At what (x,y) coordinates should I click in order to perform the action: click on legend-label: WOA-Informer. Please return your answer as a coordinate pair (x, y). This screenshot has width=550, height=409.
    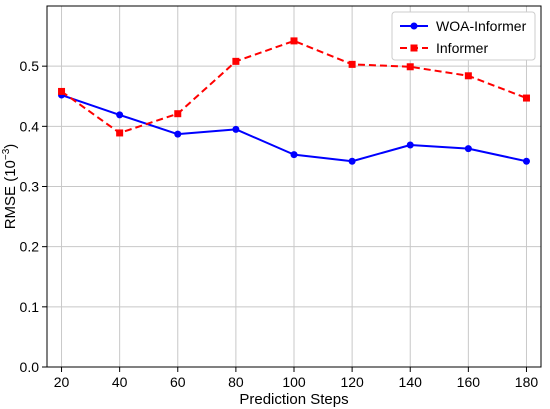
    Looking at the image, I should click on (481, 26).